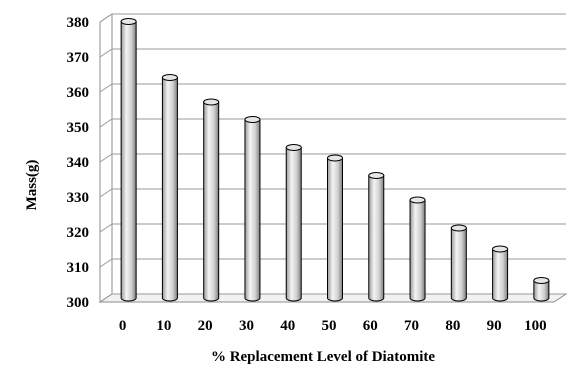 This screenshot has height=369, width=581. What do you see at coordinates (78, 58) in the screenshot?
I see `y-tick-label: 370` at bounding box center [78, 58].